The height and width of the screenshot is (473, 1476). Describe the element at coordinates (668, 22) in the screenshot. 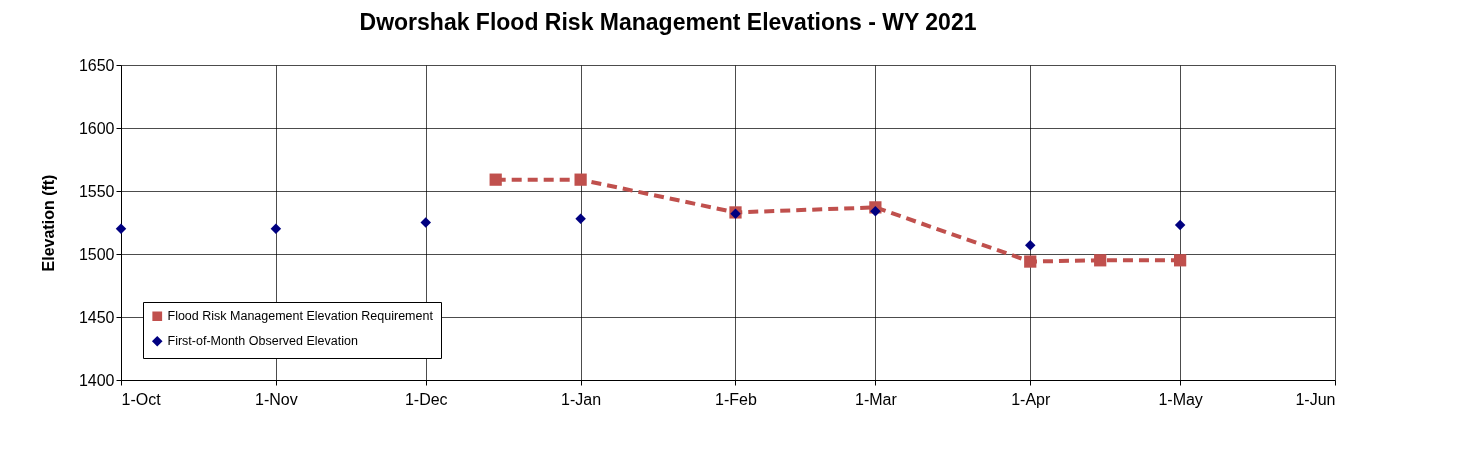

I see `chart-title: Dworshak Flood Risk Management Elevations - WY 2021` at that location.